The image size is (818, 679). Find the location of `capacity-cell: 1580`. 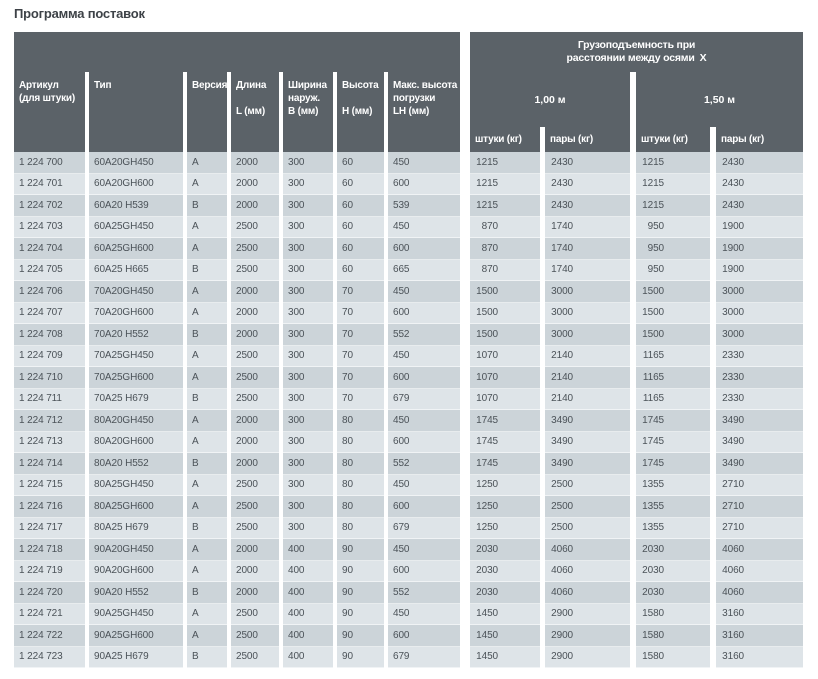

capacity-cell: 1580 is located at coordinates (673, 614).